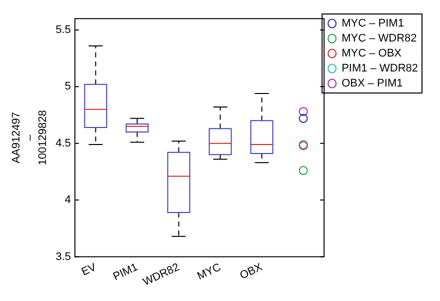  Describe the element at coordinates (372, 84) in the screenshot. I see `legend-label: OBX – PIM1` at that location.